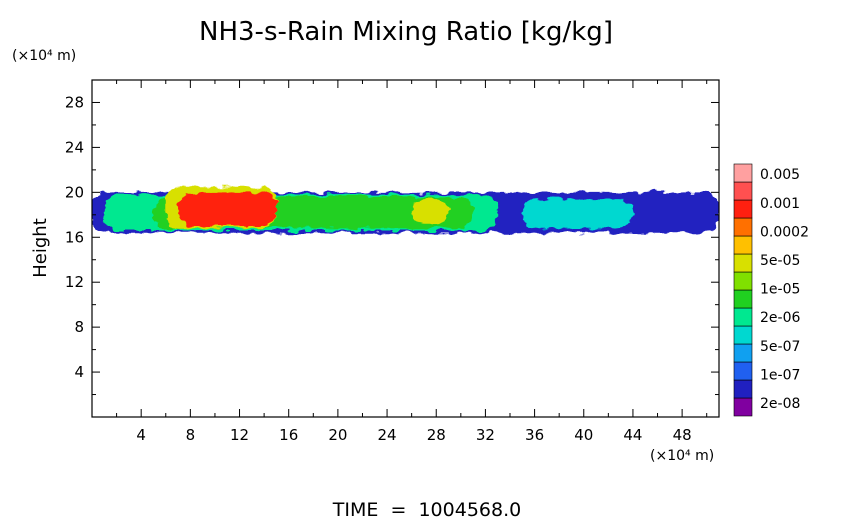  Describe the element at coordinates (288, 435) in the screenshot. I see `x-tick-label: 16` at that location.